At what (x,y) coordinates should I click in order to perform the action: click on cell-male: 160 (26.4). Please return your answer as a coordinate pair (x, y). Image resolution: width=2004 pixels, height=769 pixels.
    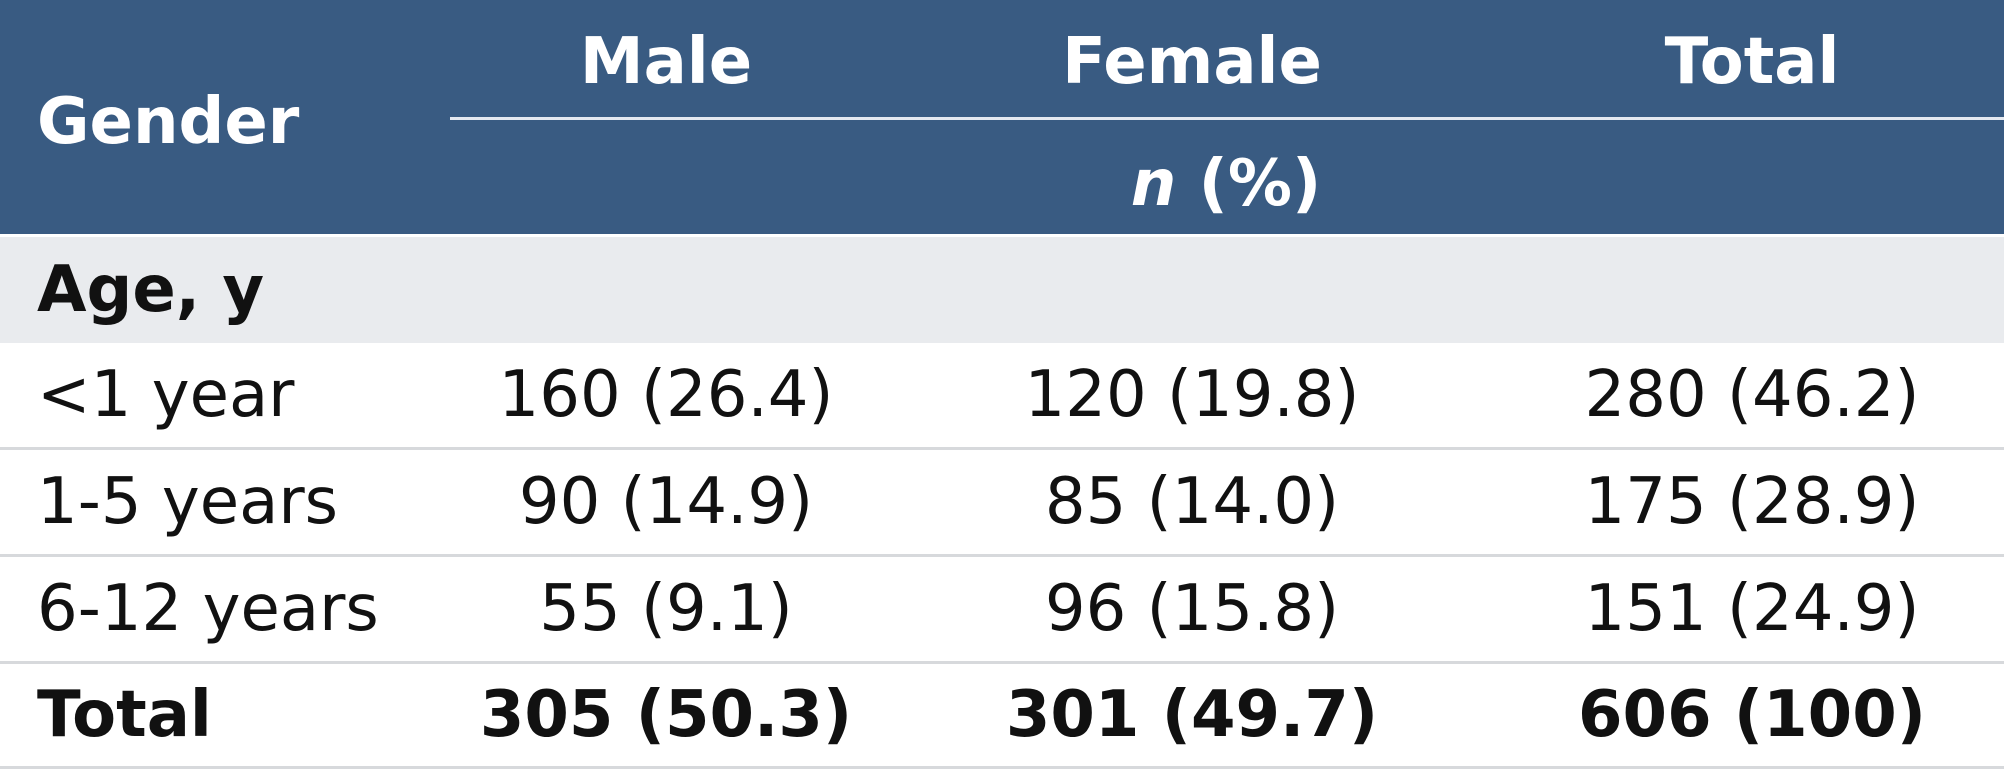
    Looking at the image, I should click on (666, 395).